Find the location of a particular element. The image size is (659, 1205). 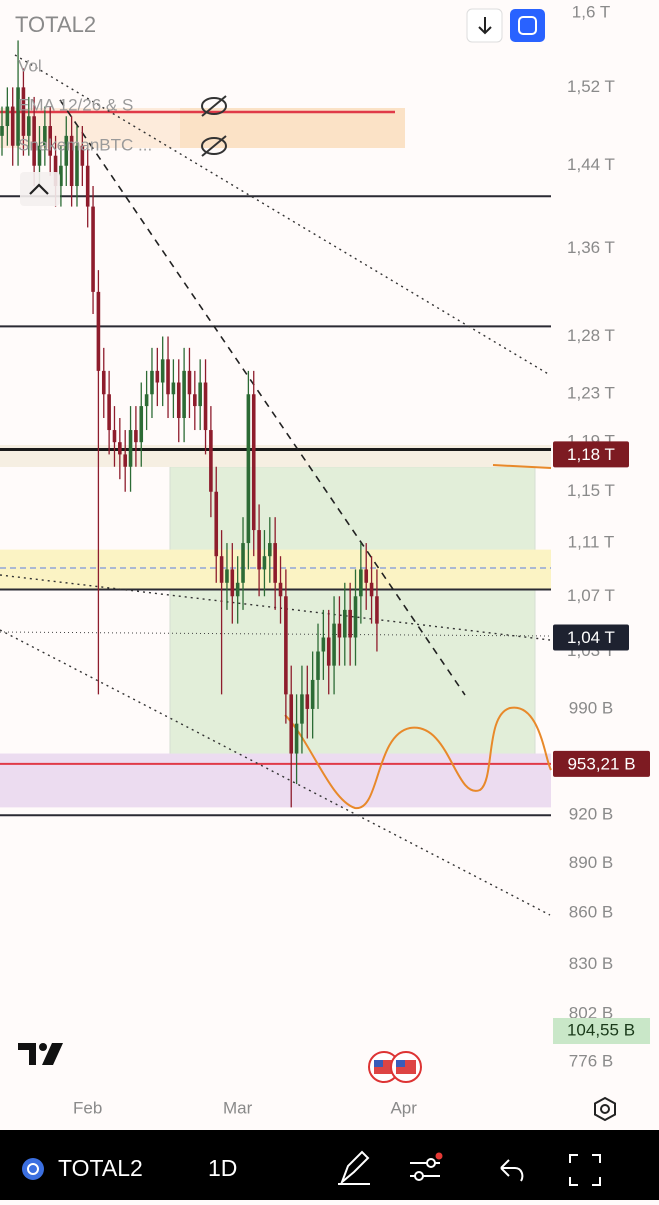

y-tick-label: 1,36 T is located at coordinates (591, 247).